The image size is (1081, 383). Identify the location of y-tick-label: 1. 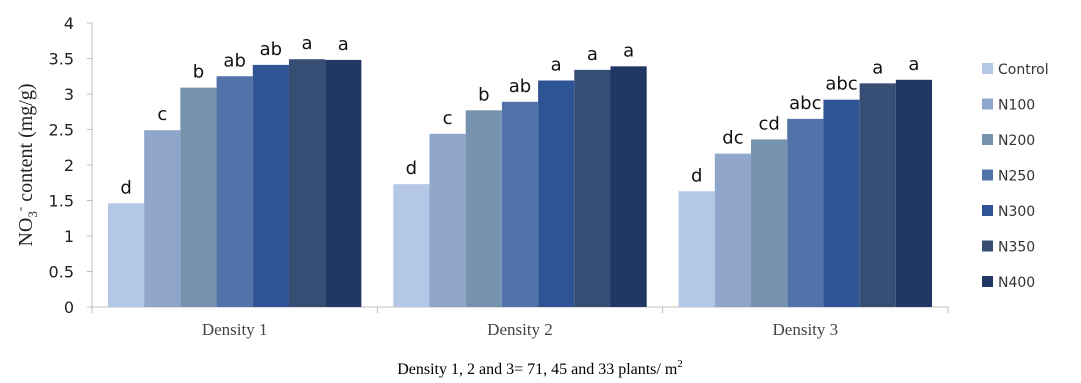
(69, 236).